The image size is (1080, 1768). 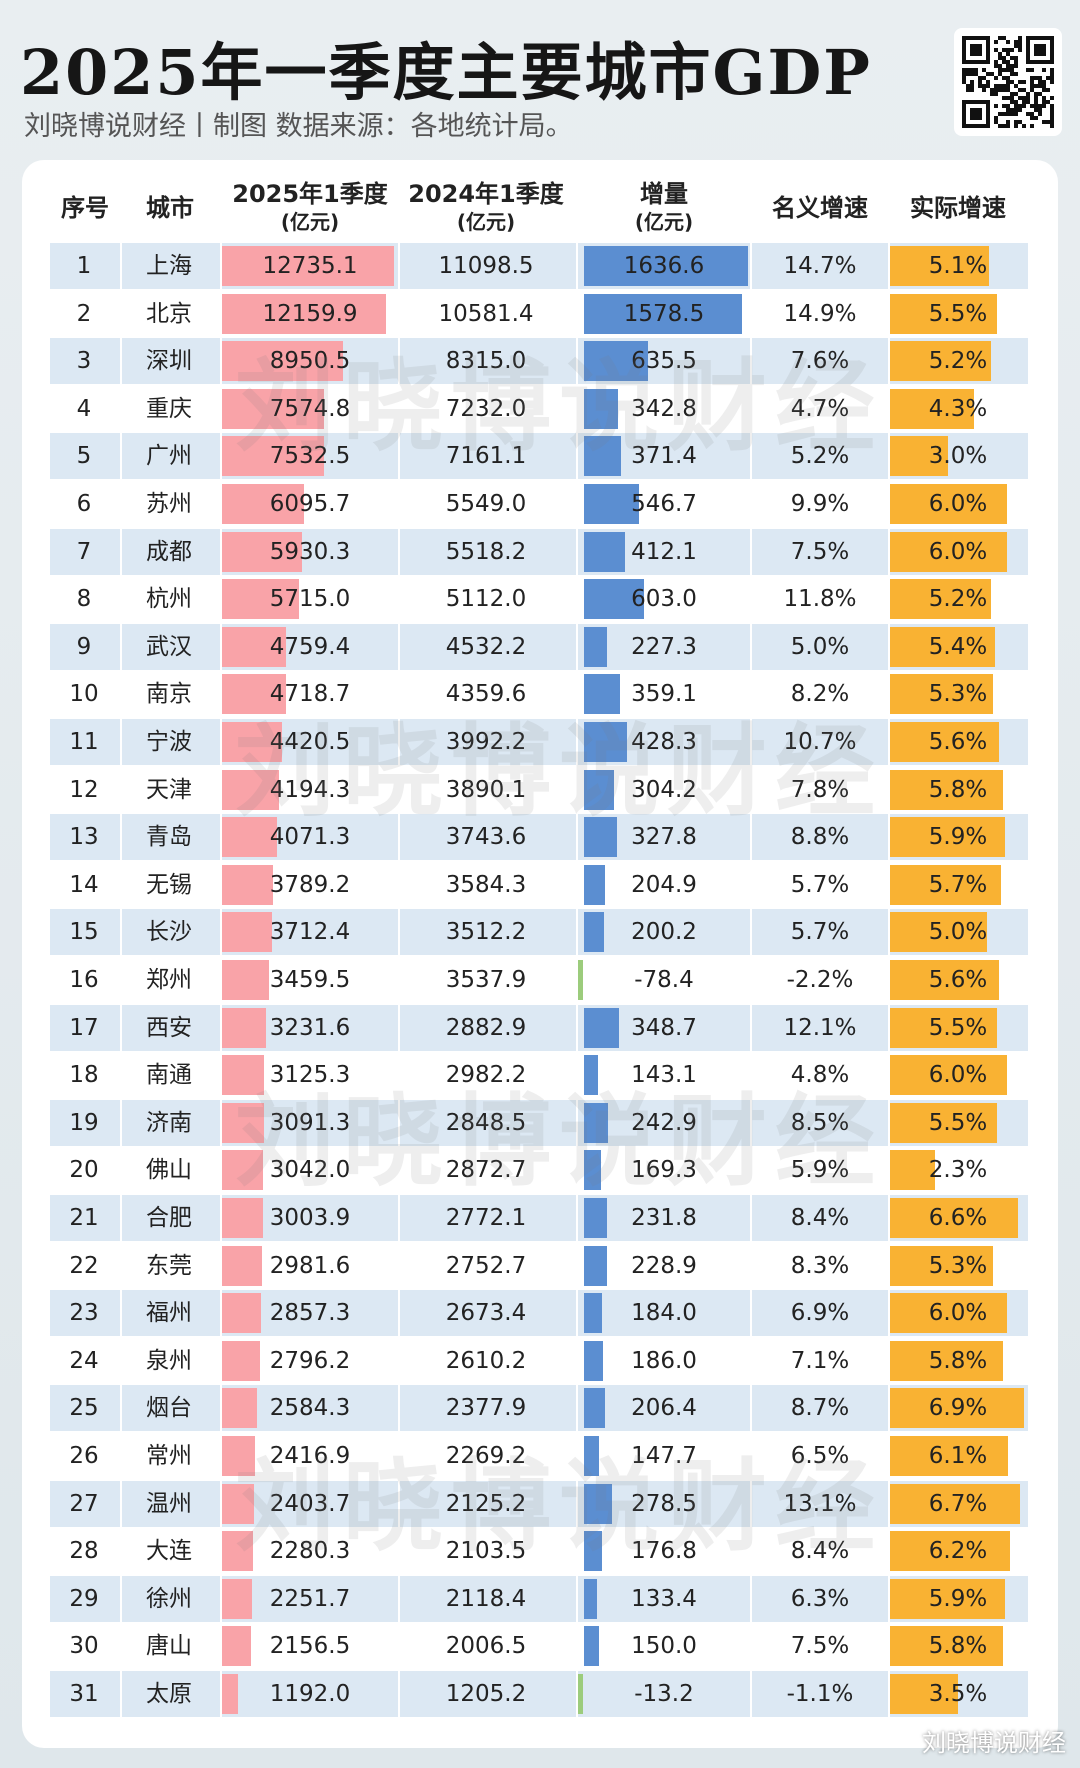 I want to click on increment-cell: 546.7, so click(x=664, y=504).